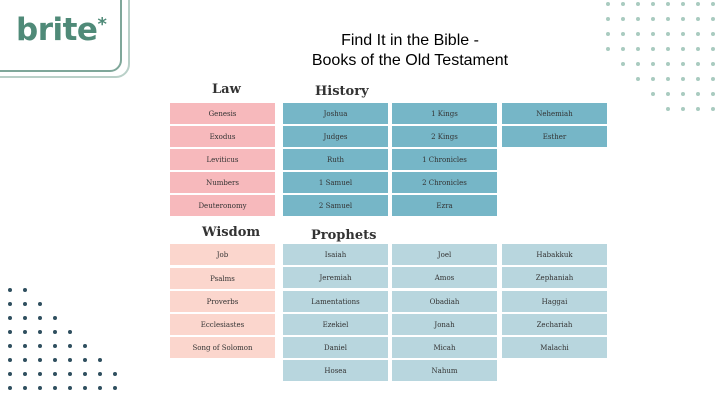 The height and width of the screenshot is (405, 720). Describe the element at coordinates (335, 324) in the screenshot. I see `book-ezekiel: Ezekiel` at that location.